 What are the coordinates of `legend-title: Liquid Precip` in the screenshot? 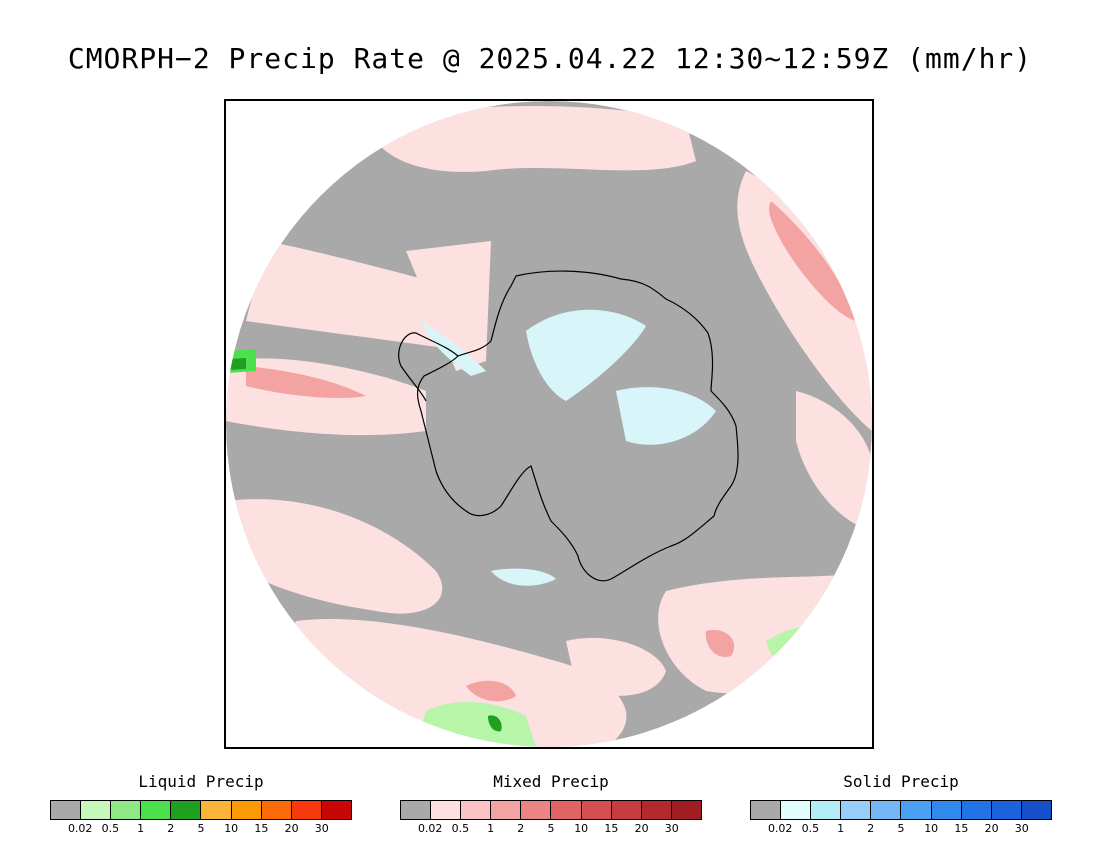 It's located at (201, 782).